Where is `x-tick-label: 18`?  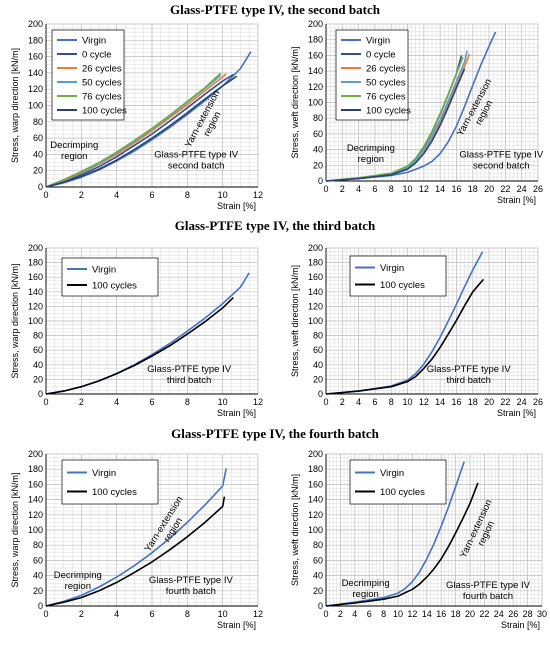
x-tick-label: 18 is located at coordinates (473, 189).